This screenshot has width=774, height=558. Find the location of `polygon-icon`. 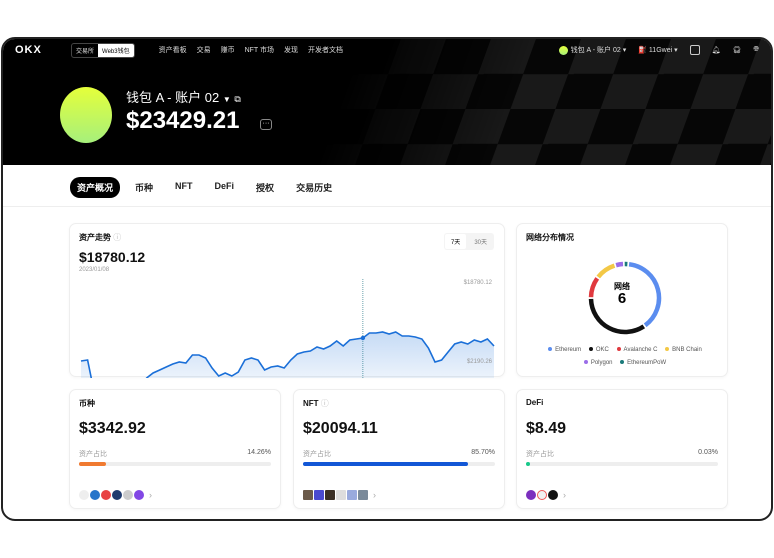

polygon-icon is located at coordinates (139, 495).